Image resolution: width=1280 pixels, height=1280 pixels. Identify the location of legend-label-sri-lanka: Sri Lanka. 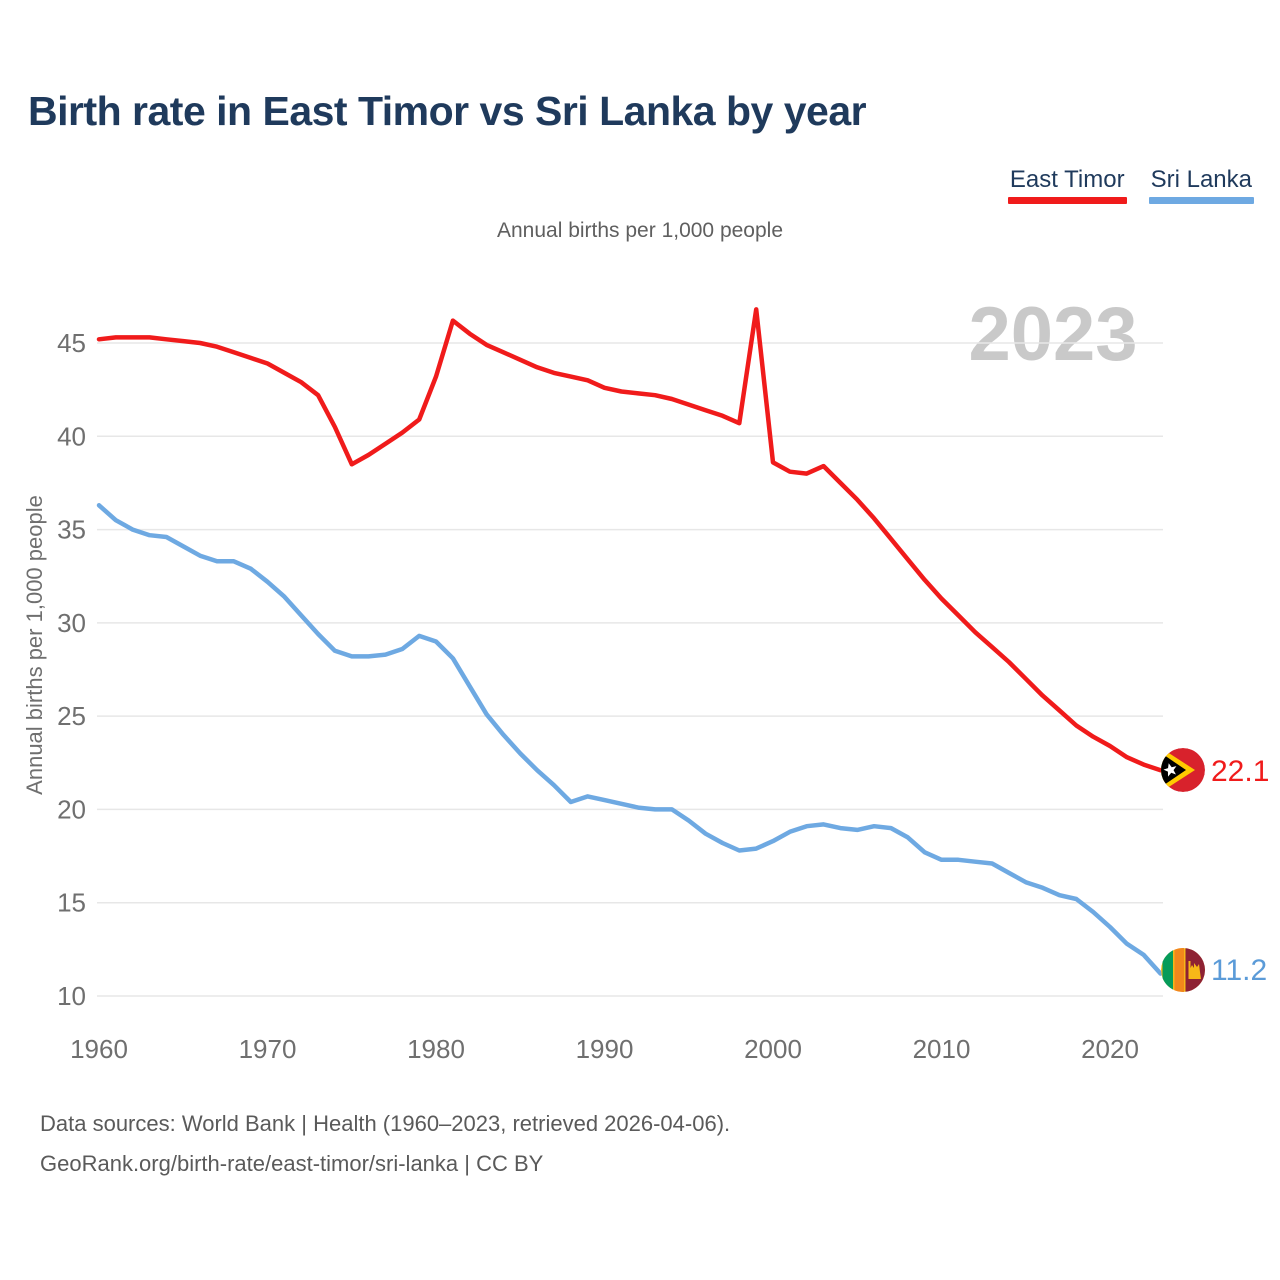
(1201, 179).